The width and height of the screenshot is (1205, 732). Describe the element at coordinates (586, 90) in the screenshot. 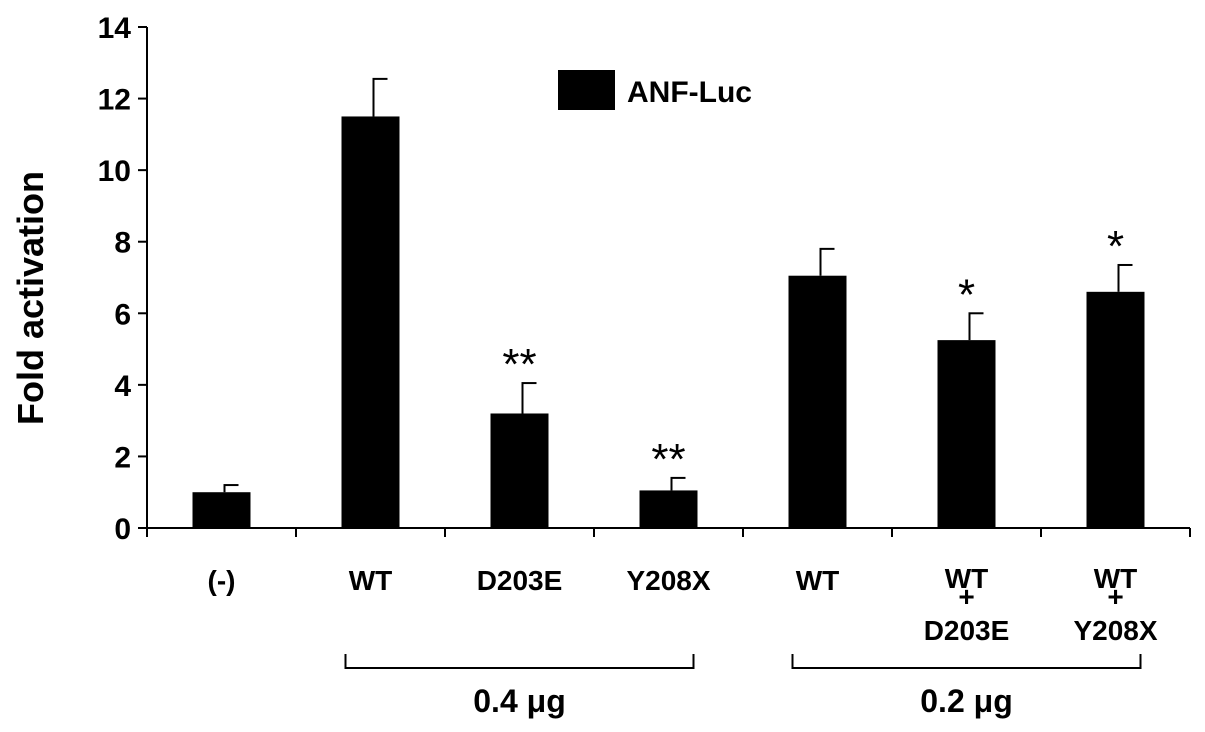

I see `legend-swatch` at that location.